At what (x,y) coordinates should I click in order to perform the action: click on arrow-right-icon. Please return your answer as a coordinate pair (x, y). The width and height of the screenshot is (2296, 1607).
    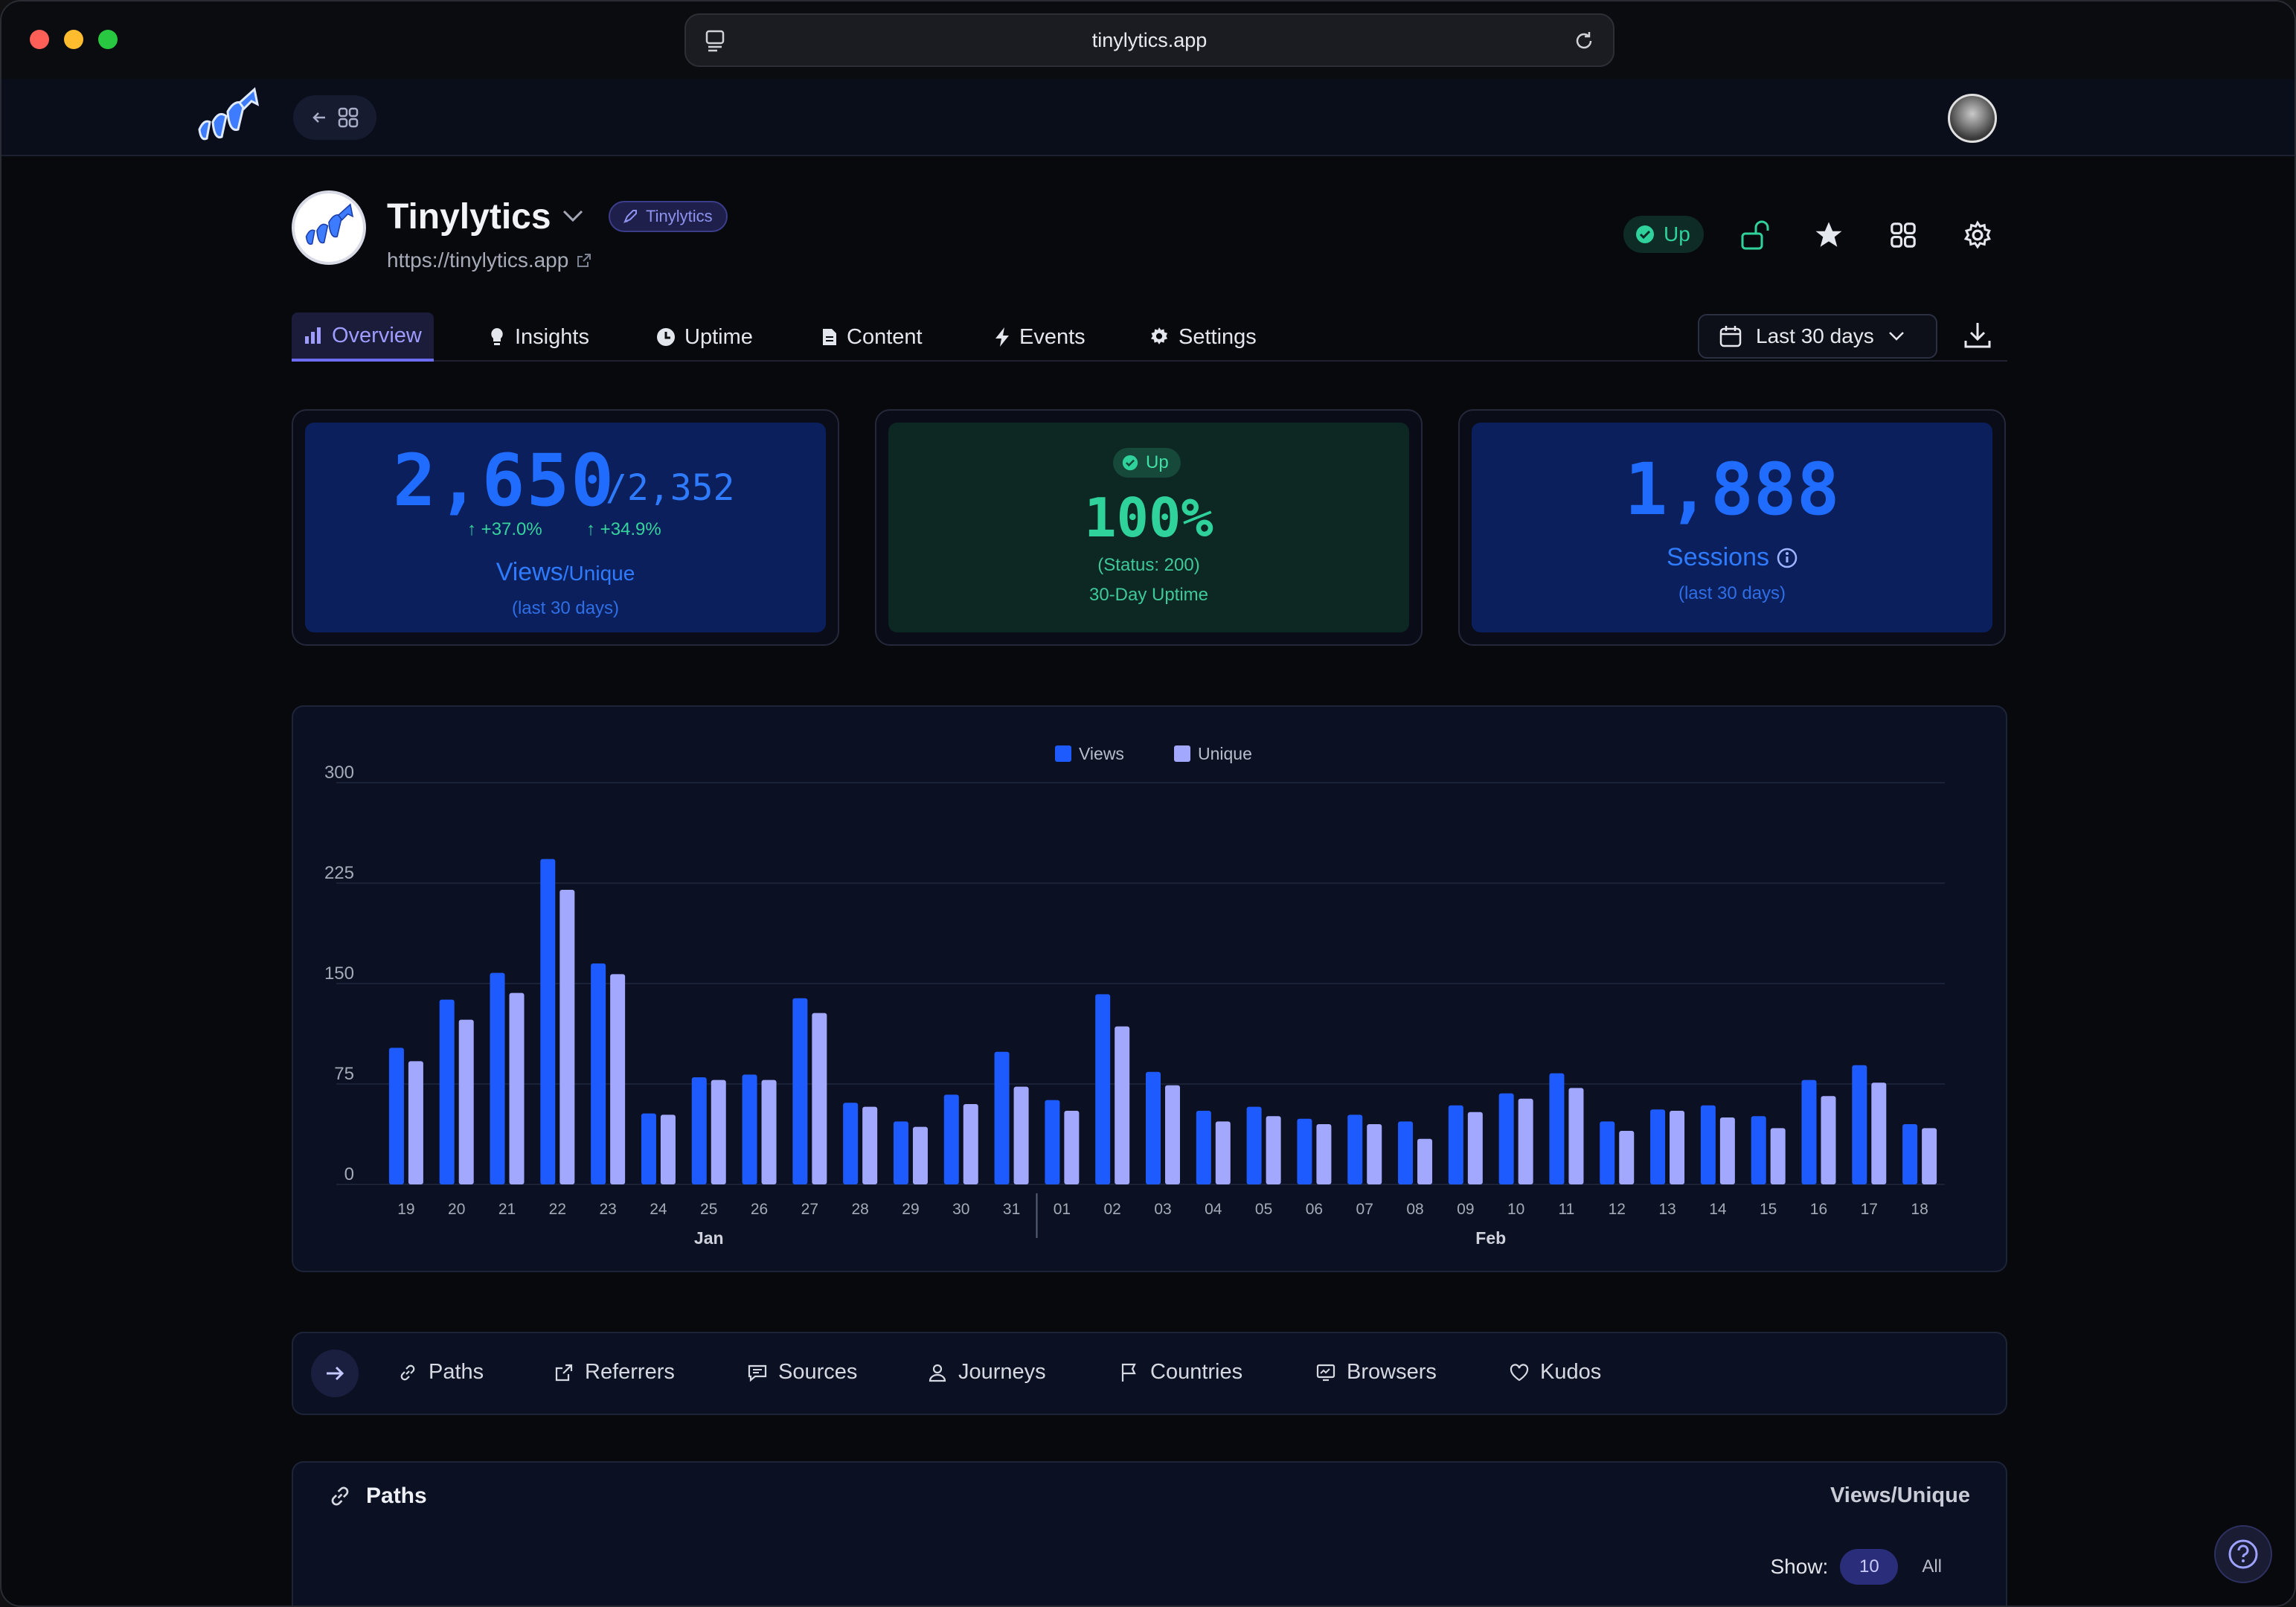
    Looking at the image, I should click on (335, 1373).